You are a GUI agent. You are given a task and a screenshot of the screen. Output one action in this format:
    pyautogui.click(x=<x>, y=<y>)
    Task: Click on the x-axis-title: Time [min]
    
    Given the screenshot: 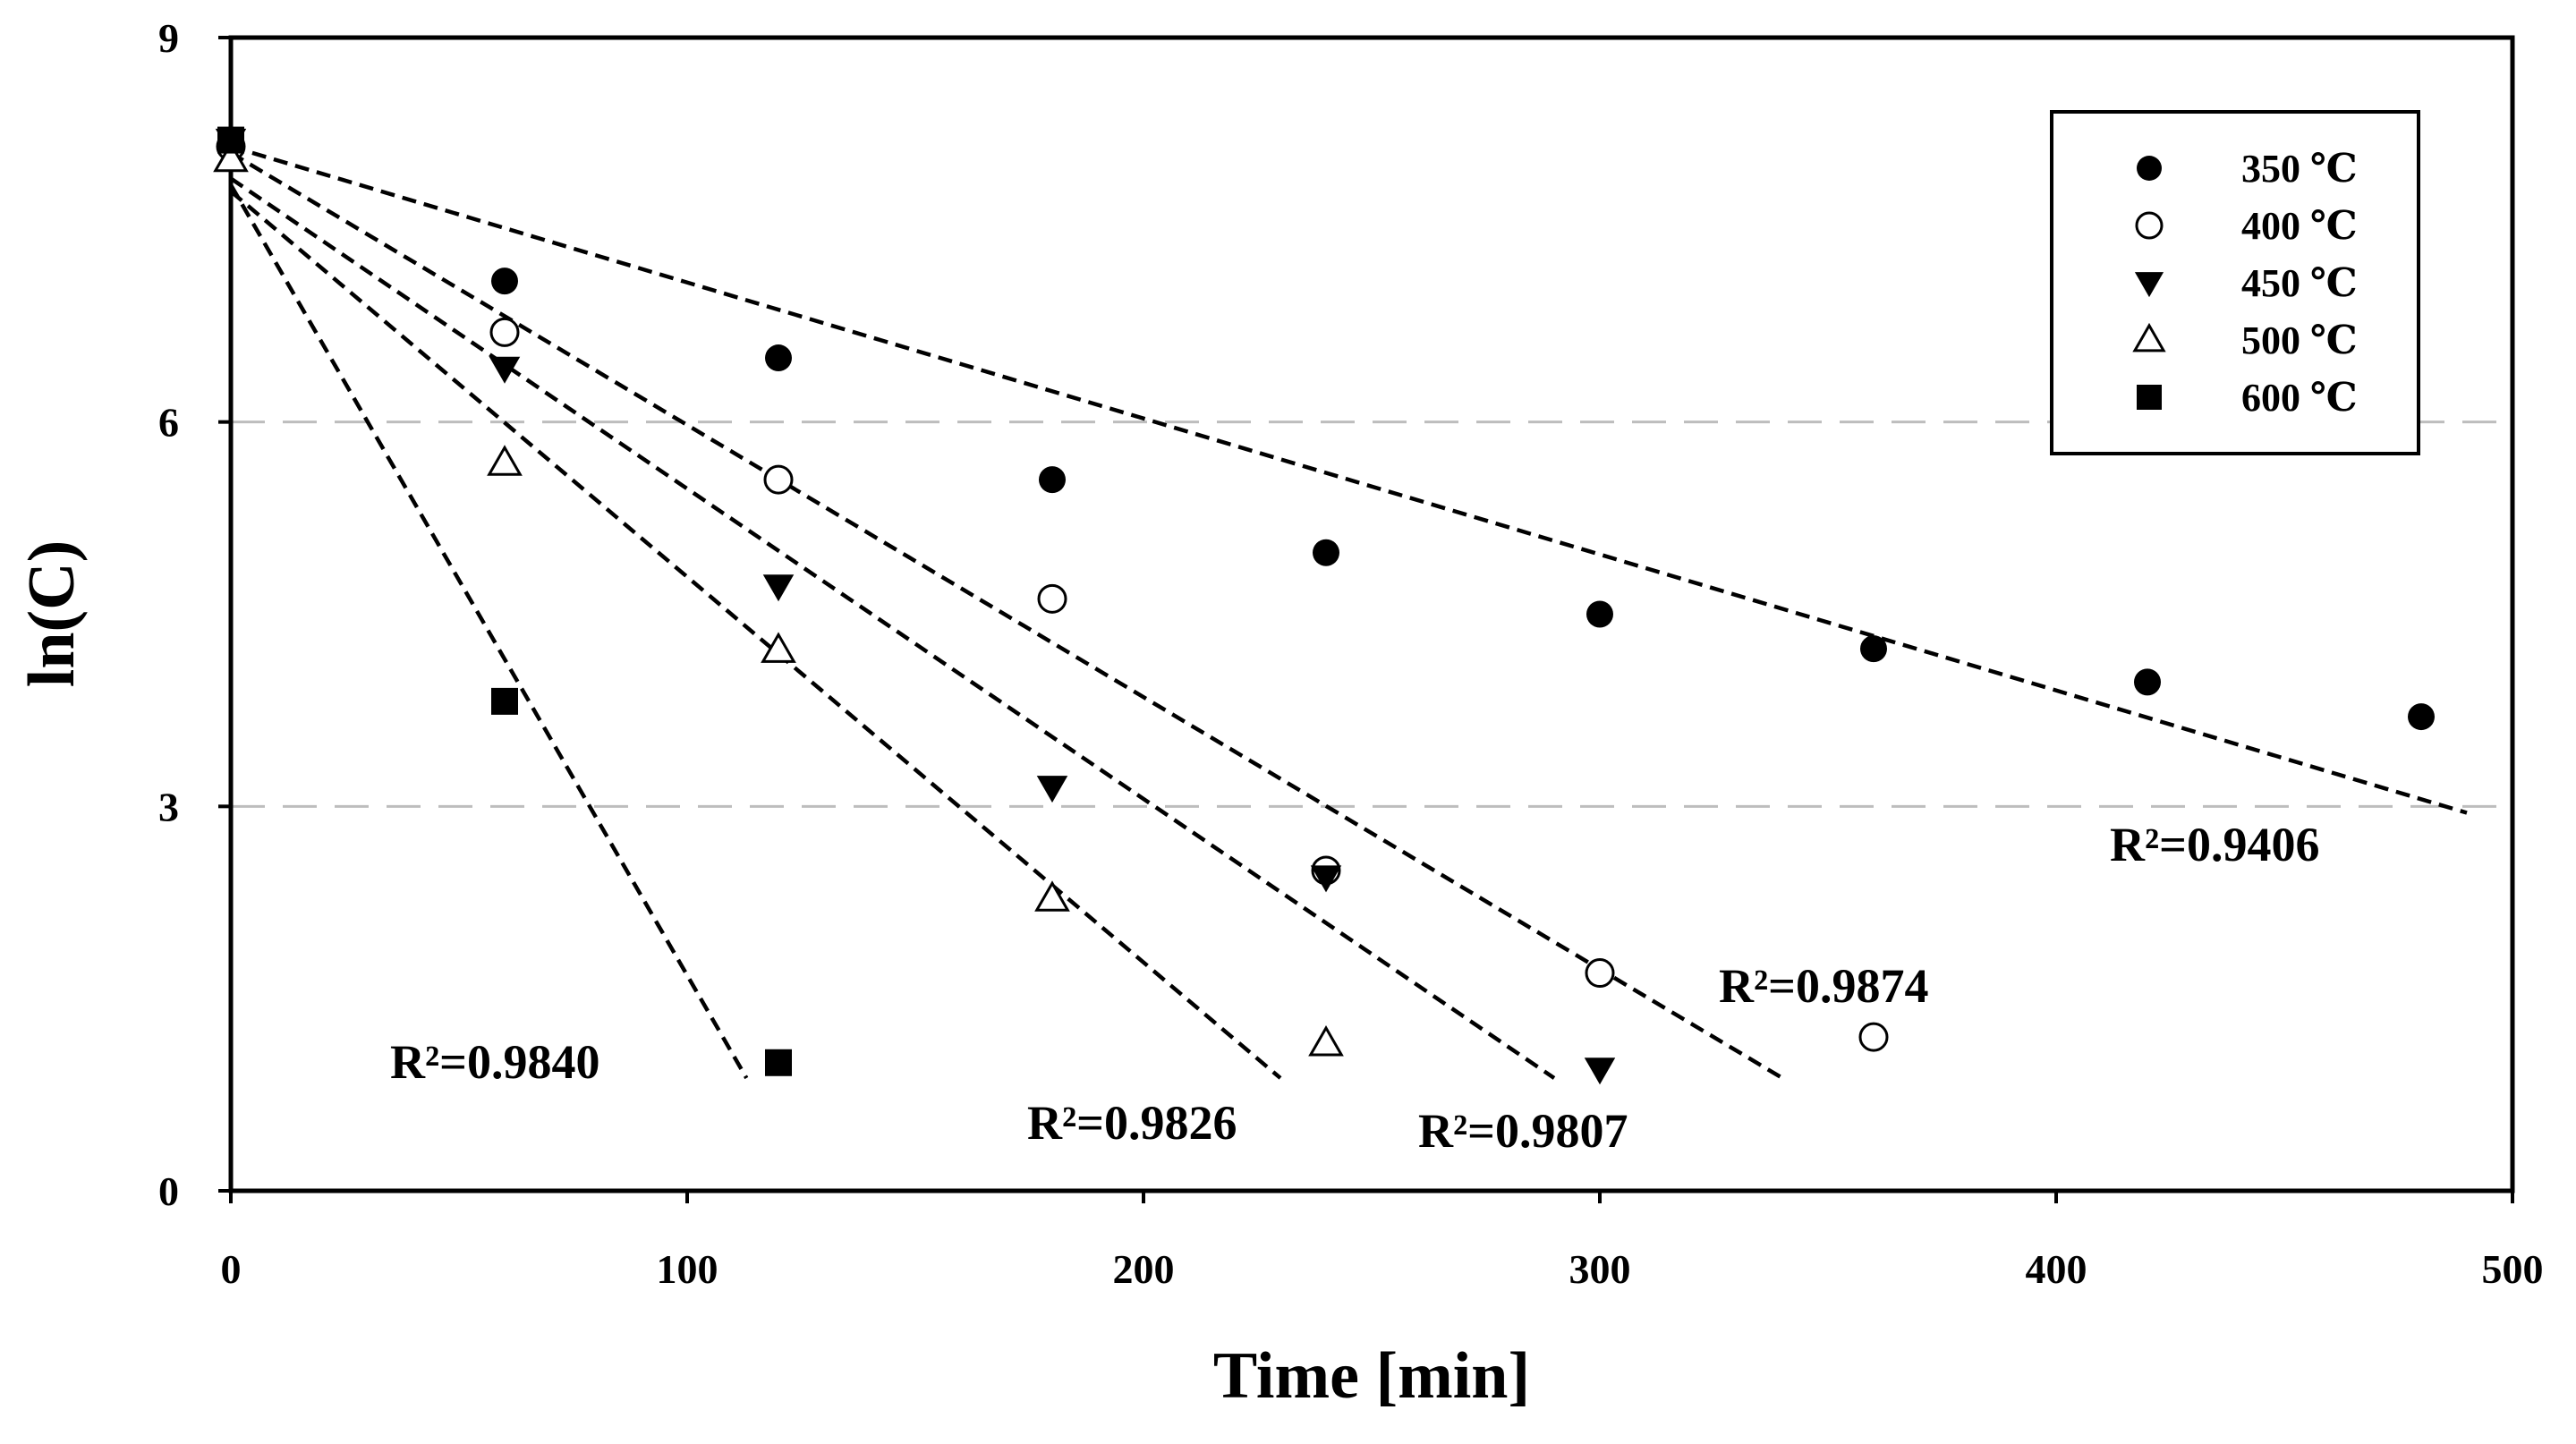 What is the action you would take?
    pyautogui.click(x=1371, y=1376)
    